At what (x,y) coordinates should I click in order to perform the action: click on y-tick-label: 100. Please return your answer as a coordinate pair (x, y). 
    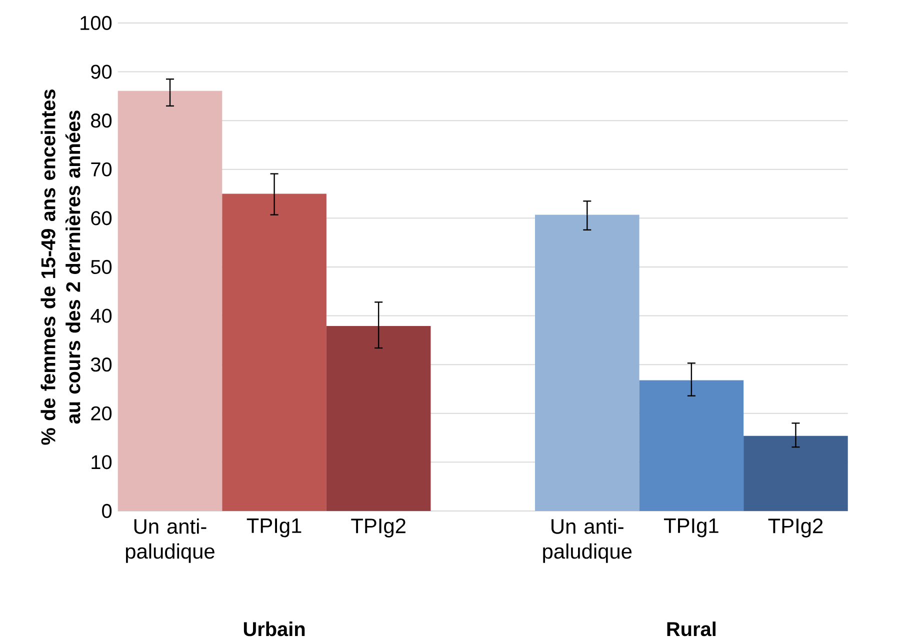
    Looking at the image, I should click on (96, 23).